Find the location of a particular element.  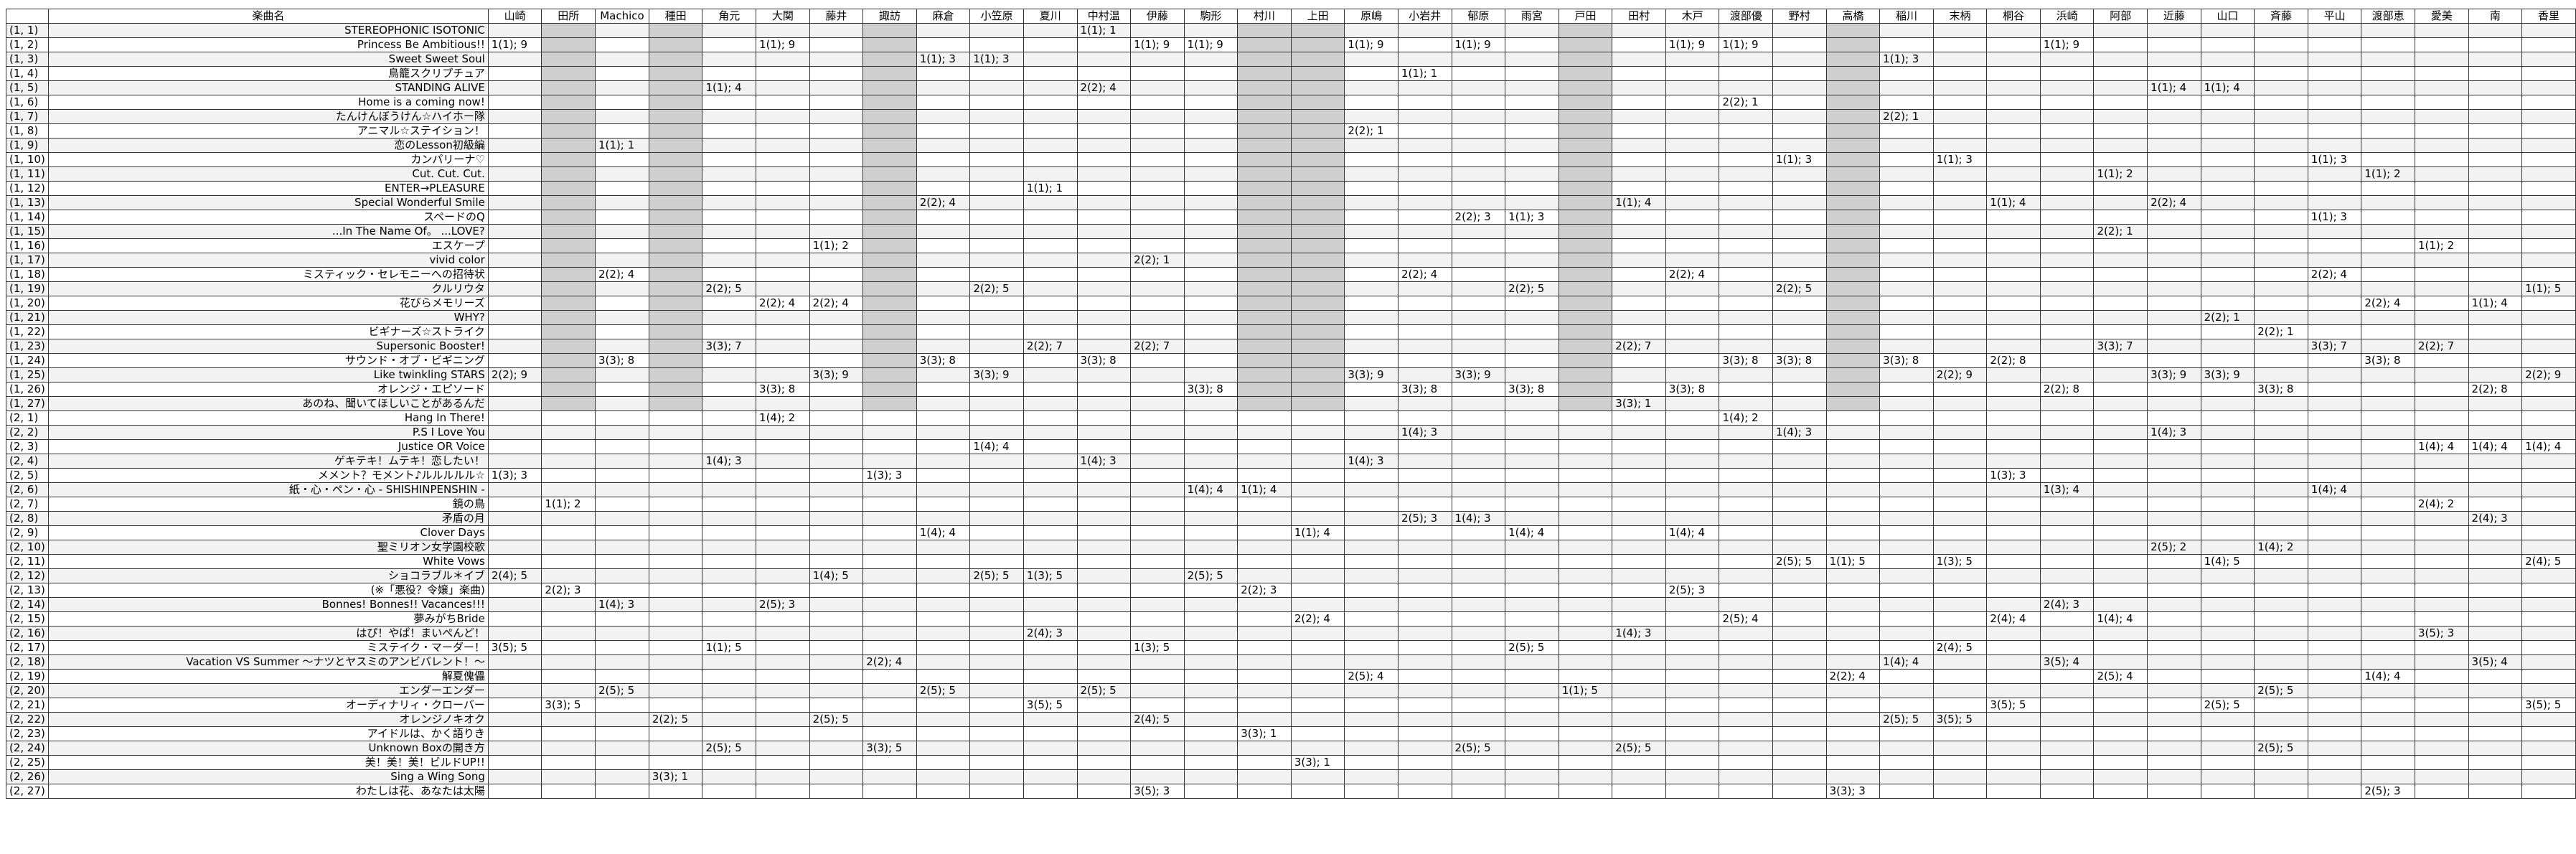

table-row: (1, 16) エスケープ 1(1); 2 1(1); 2 is located at coordinates (1291, 245).